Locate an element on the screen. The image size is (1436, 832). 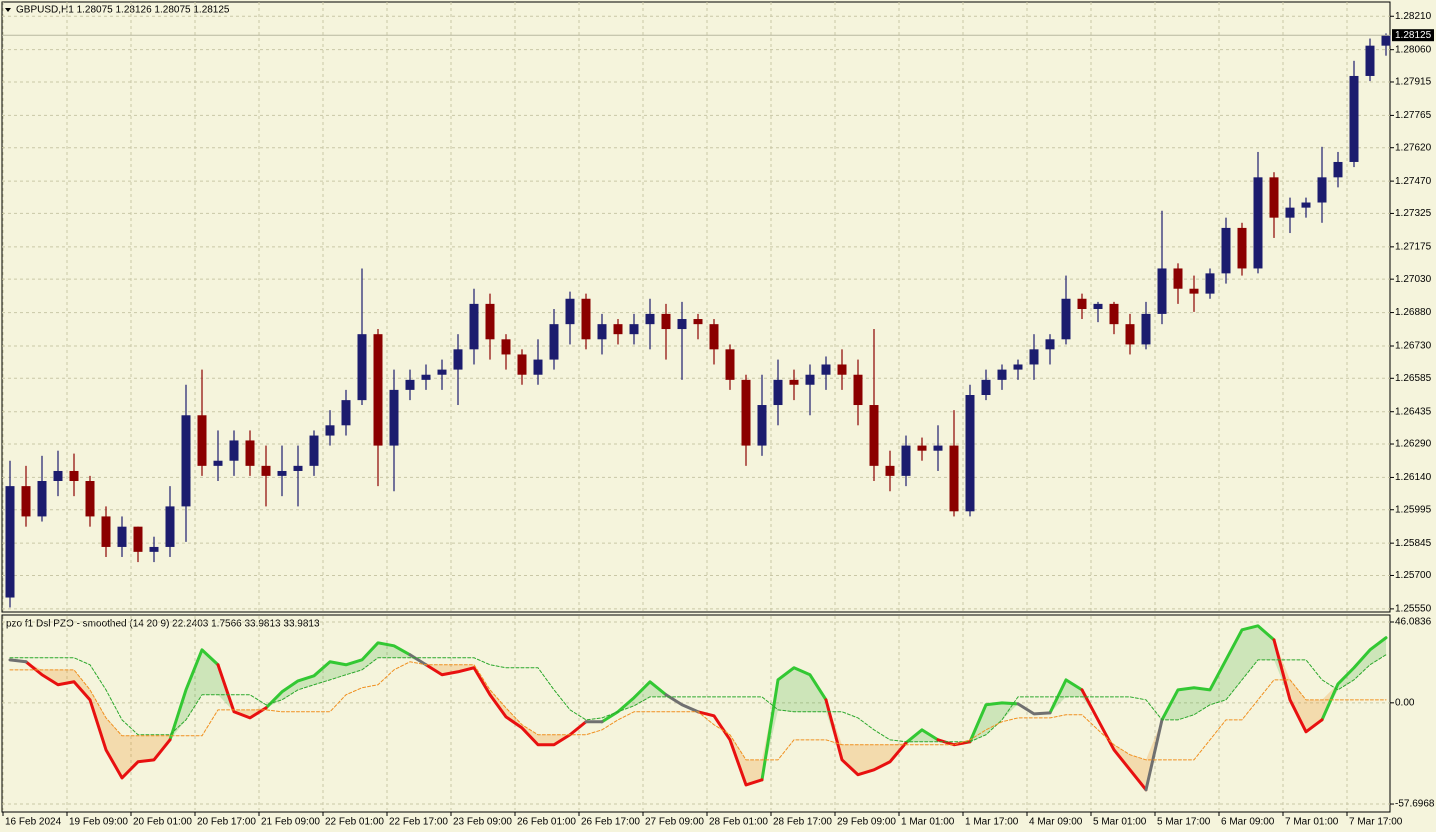
y-tick-label: 1.26290 is located at coordinates (1413, 444).